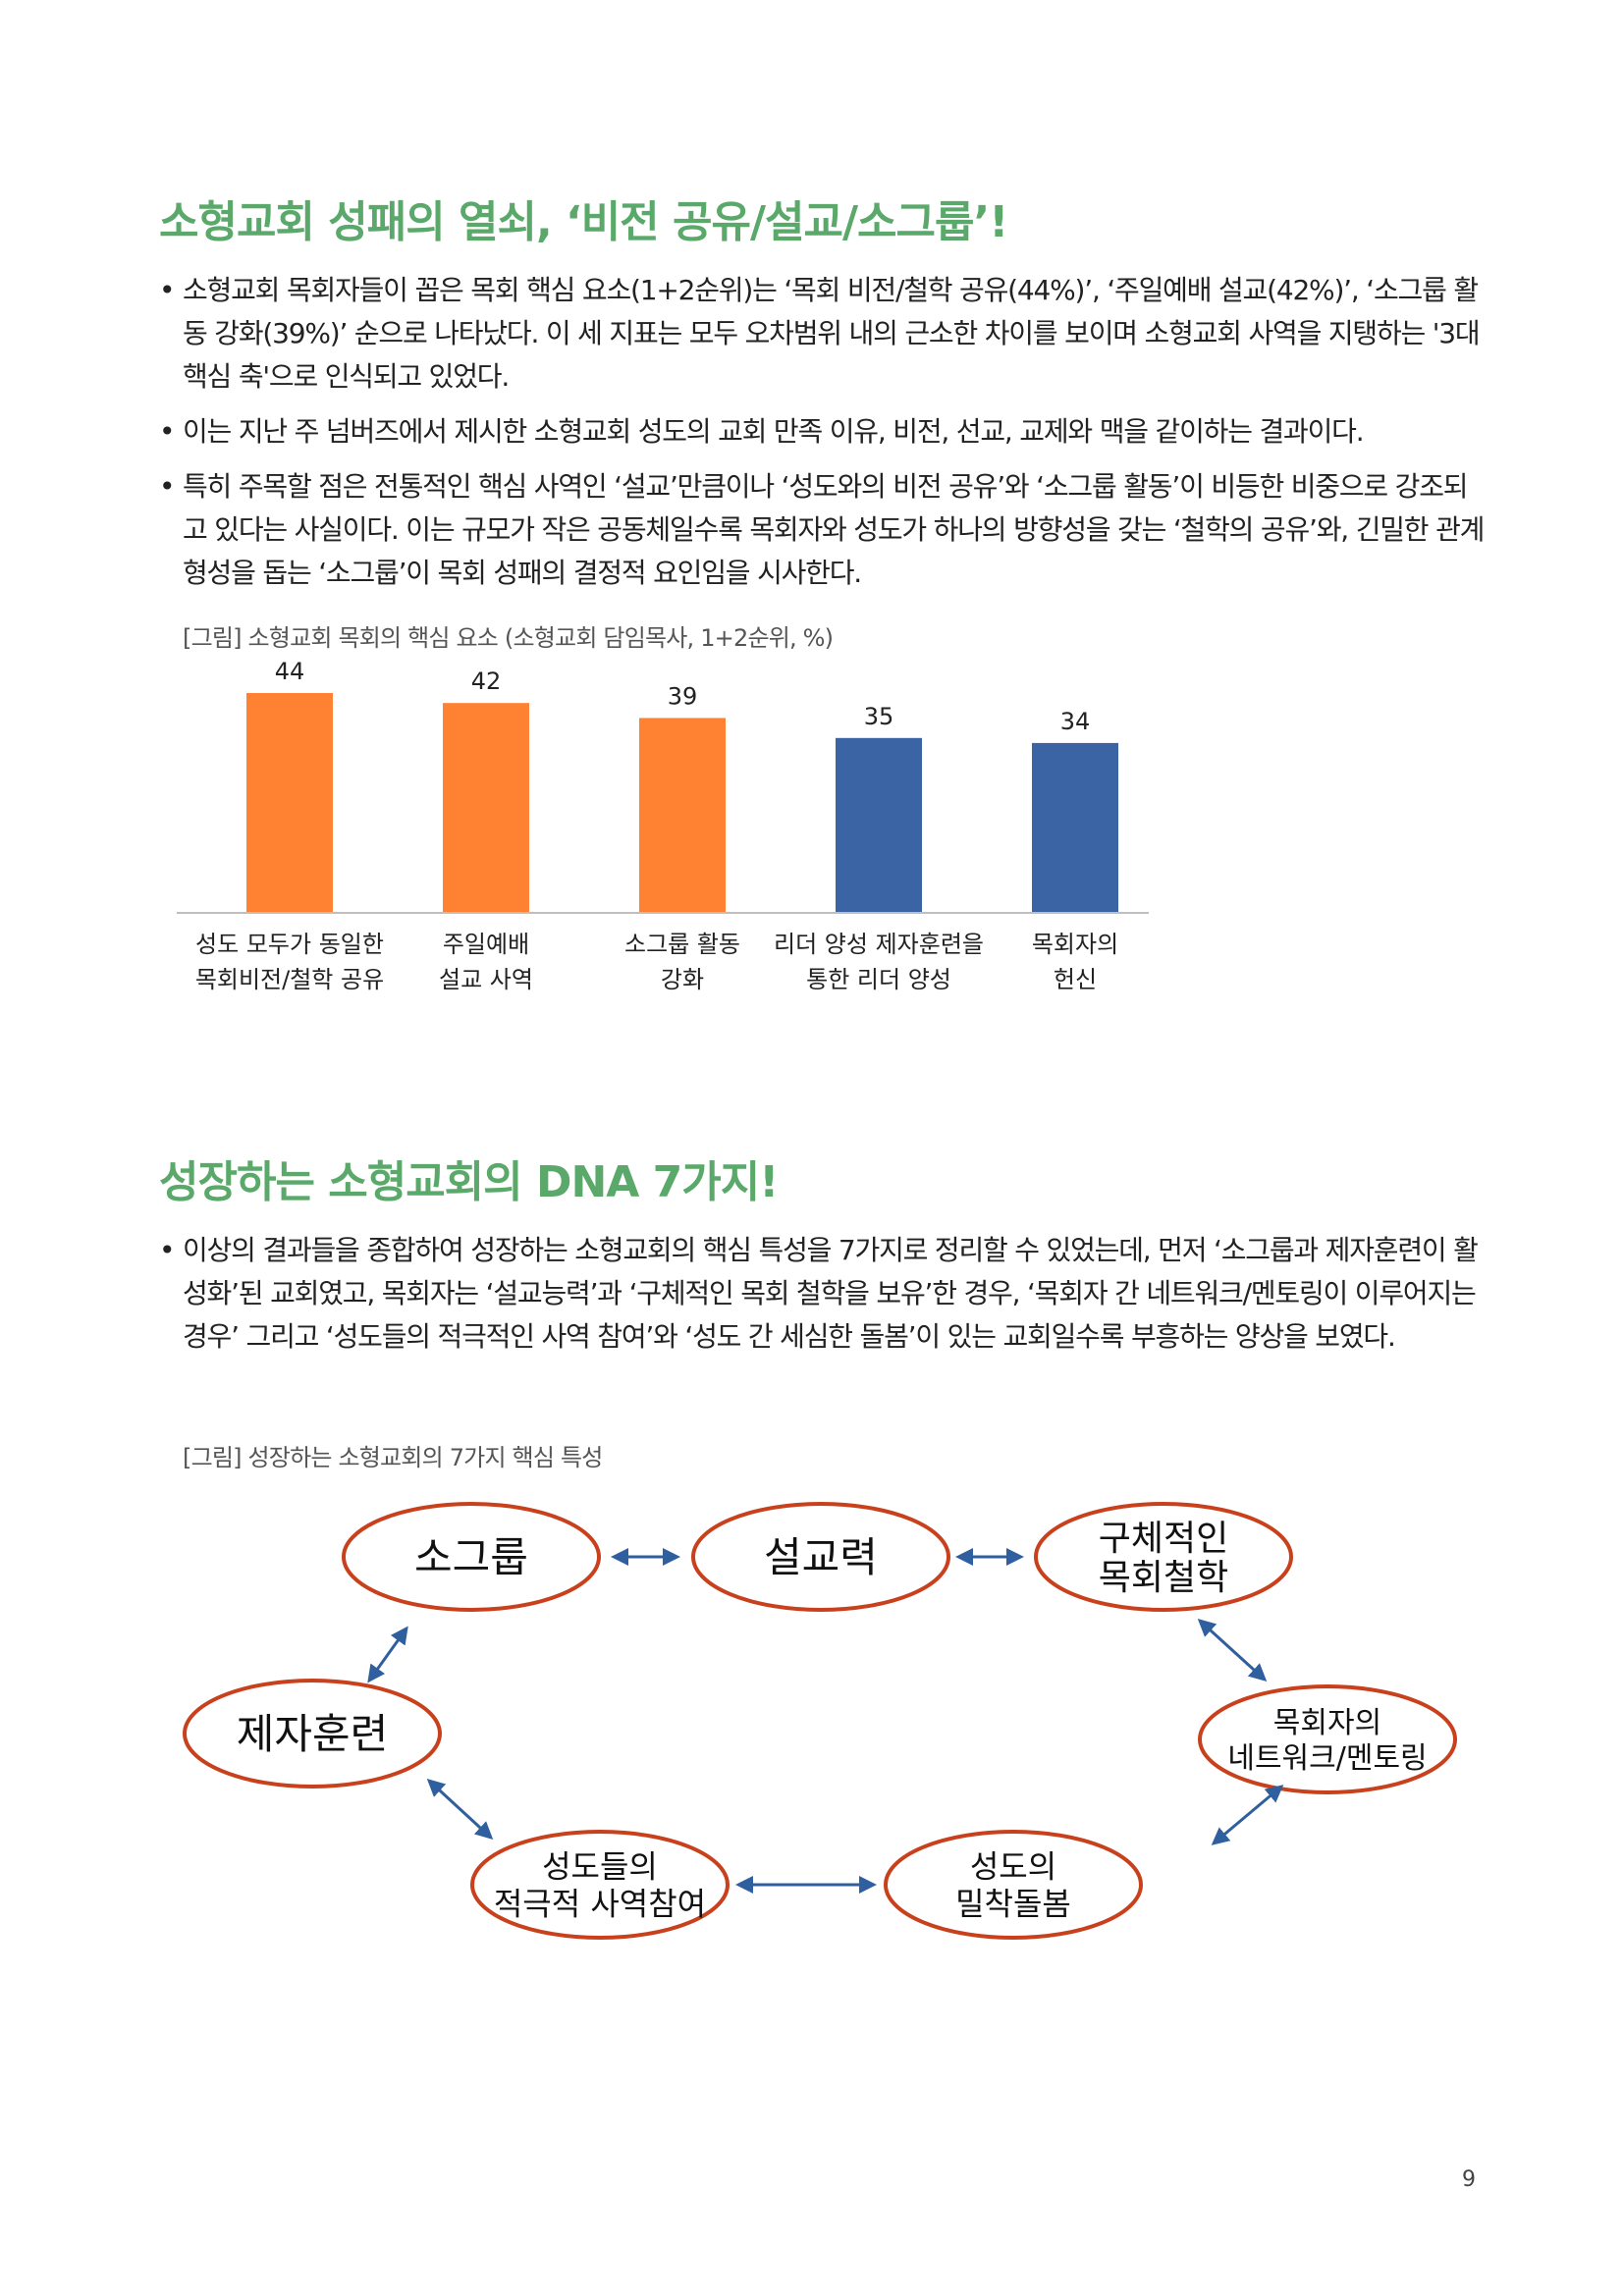 This screenshot has height=2296, width=1623. Describe the element at coordinates (1163, 1539) in the screenshot. I see `node-label: 구체적인` at that location.